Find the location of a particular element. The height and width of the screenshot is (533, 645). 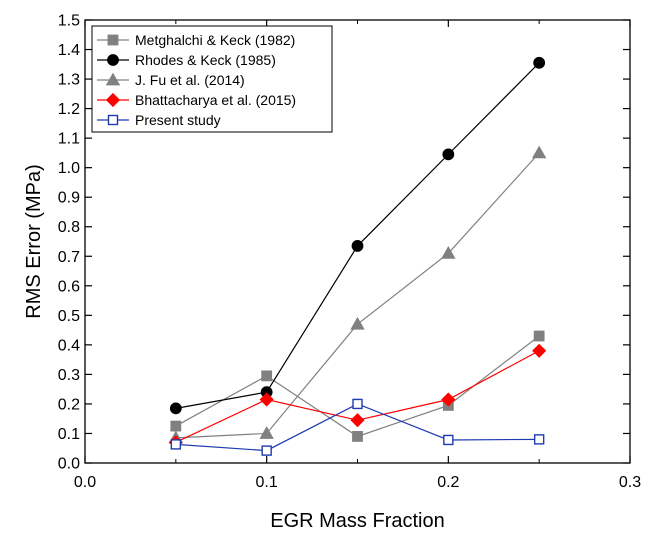

legend-entry: Rhodes & Keck (1985) is located at coordinates (186, 60).